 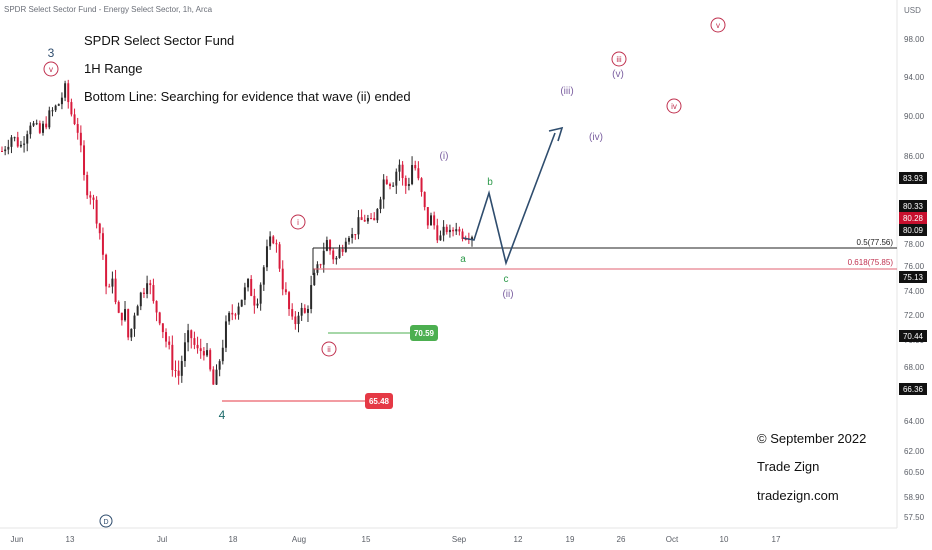 What do you see at coordinates (444, 156) in the screenshot?
I see `wave-label-paren-i: (i)` at bounding box center [444, 156].